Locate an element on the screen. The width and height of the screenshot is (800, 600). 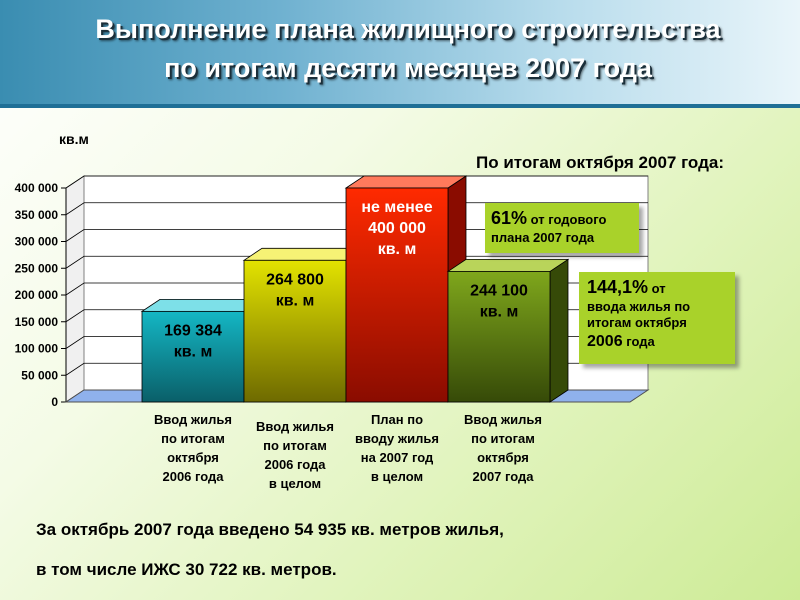
callout-growth-percent-value: 144,1% is located at coordinates (618, 287).